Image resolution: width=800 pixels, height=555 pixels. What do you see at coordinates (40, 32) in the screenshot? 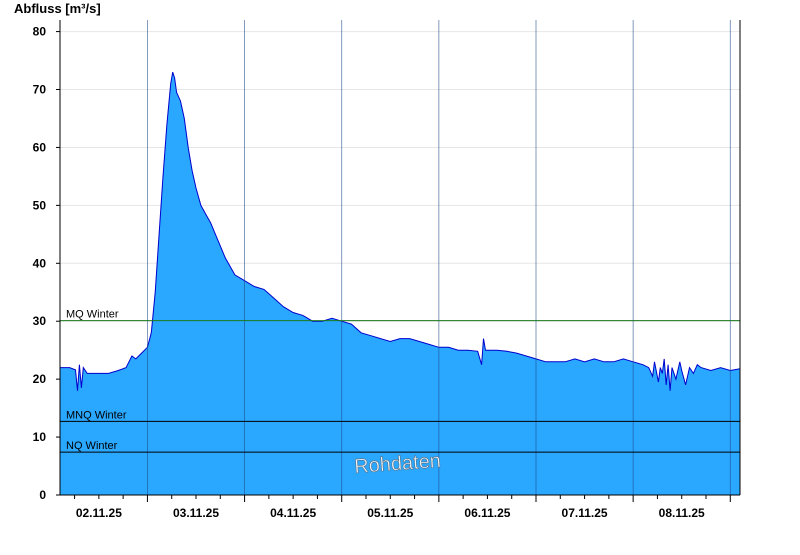
I see `y-tick-label: 80` at bounding box center [40, 32].